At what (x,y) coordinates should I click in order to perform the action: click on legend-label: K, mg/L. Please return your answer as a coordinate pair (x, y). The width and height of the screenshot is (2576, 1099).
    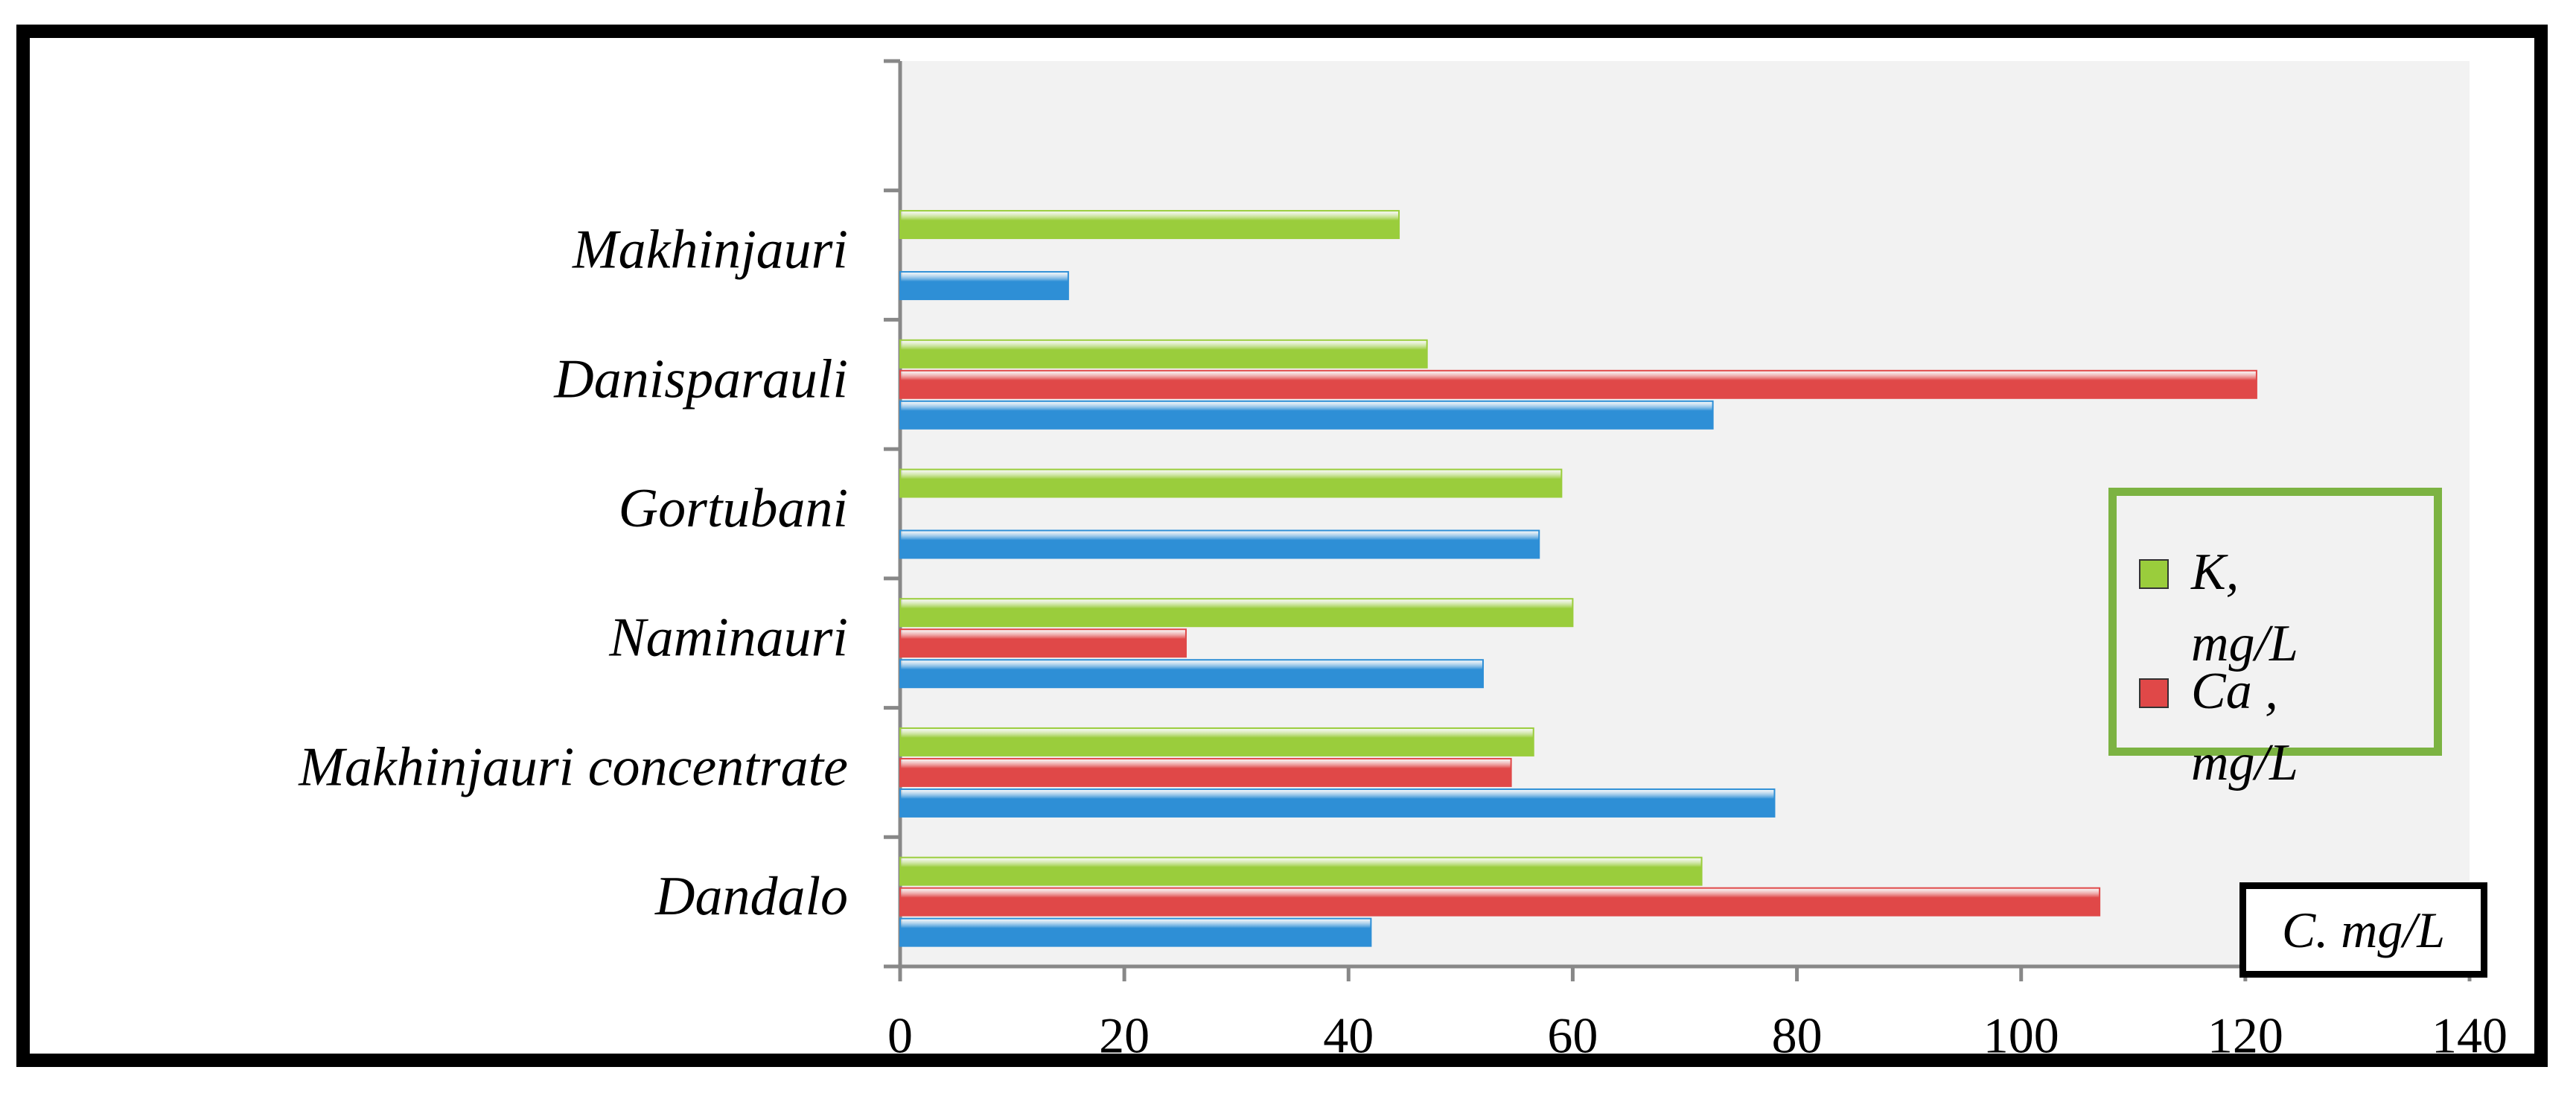
    Looking at the image, I should click on (2244, 608).